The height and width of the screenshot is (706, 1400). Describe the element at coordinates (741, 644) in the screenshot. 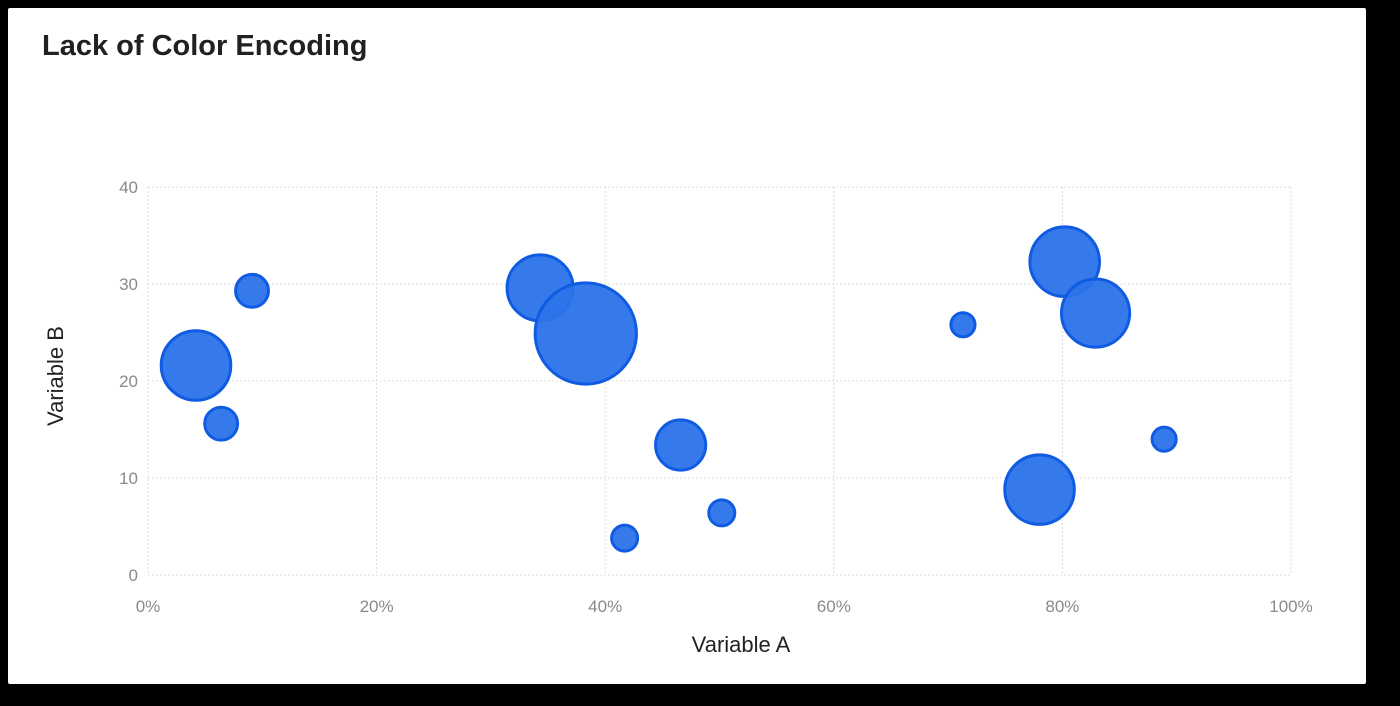

I see `x-axis-label: Variable A` at that location.